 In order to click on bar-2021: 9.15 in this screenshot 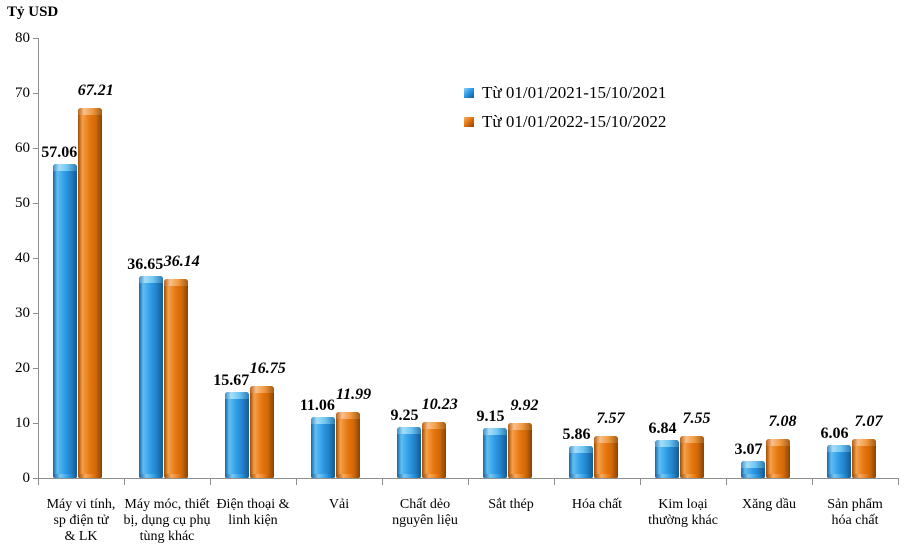, I will do `click(492, 443)`.